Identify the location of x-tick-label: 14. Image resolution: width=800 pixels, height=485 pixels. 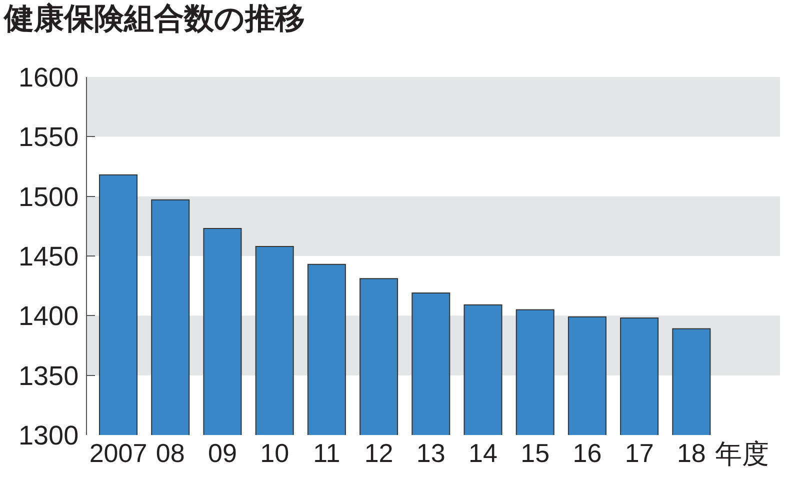
(483, 453).